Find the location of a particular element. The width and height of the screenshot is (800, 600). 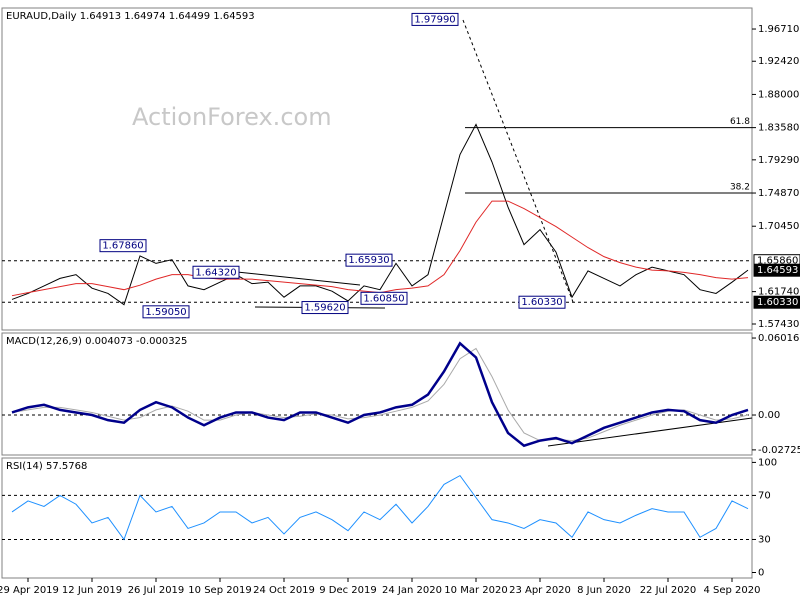

y-tick-label: 1.74870 is located at coordinates (778, 193).